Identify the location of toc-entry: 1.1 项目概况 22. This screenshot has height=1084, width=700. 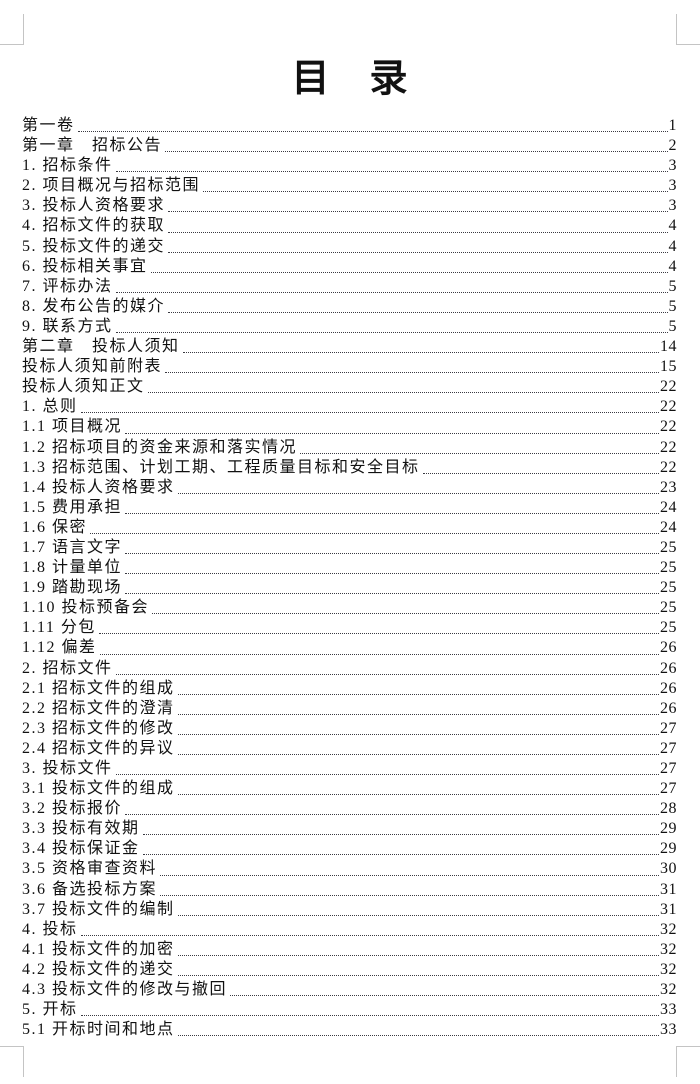
(349, 427).